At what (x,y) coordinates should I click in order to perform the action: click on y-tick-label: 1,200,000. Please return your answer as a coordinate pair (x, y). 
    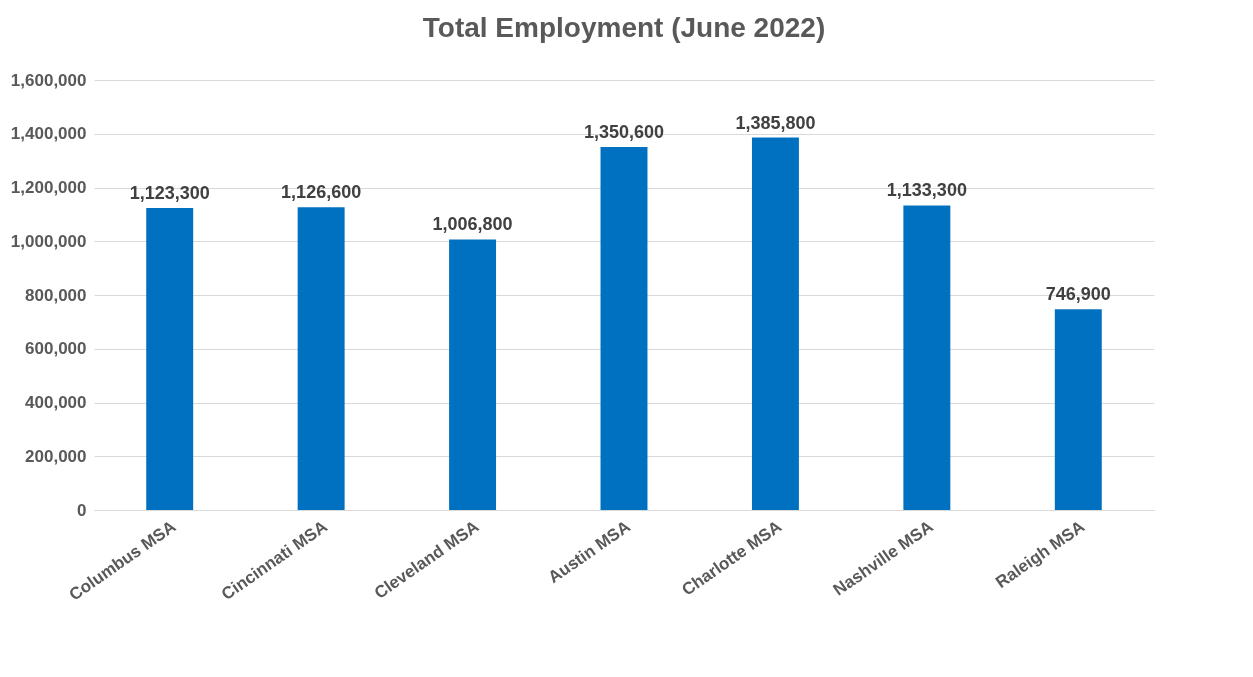
    Looking at the image, I should click on (48, 187).